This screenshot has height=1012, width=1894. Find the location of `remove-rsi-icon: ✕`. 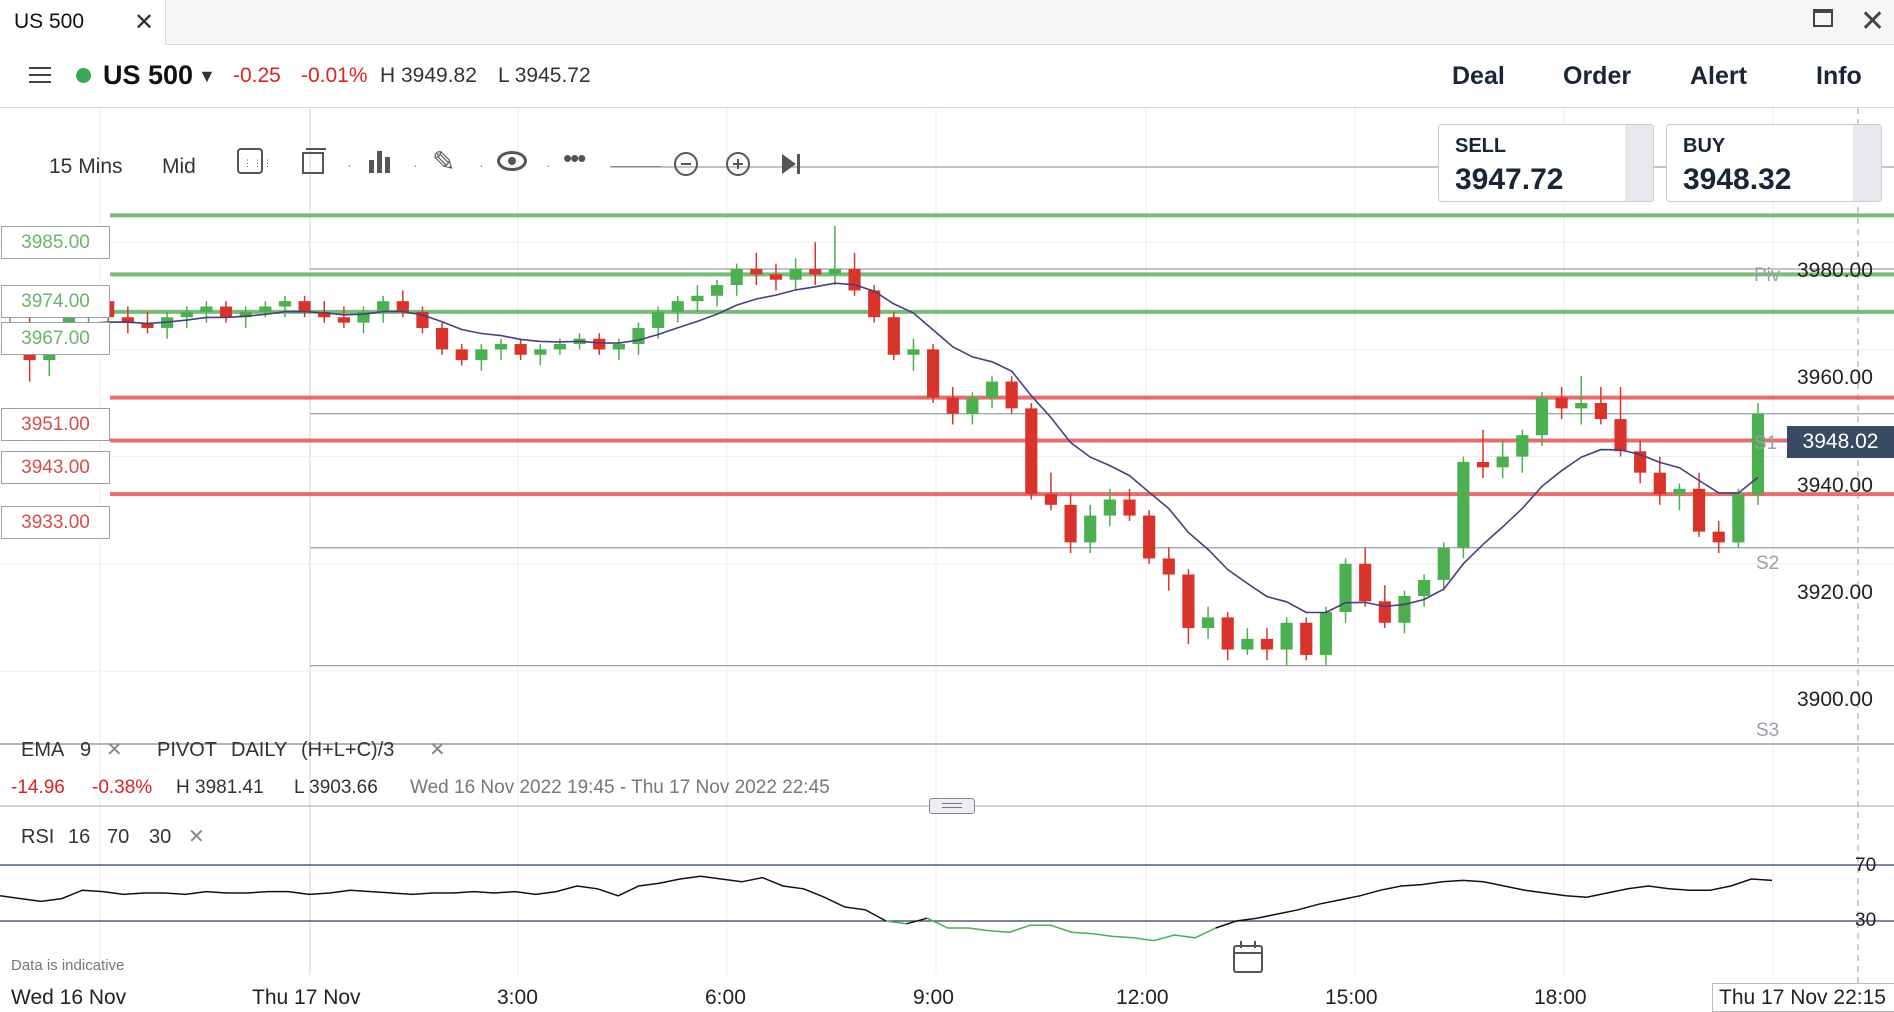

remove-rsi-icon: ✕ is located at coordinates (196, 837).